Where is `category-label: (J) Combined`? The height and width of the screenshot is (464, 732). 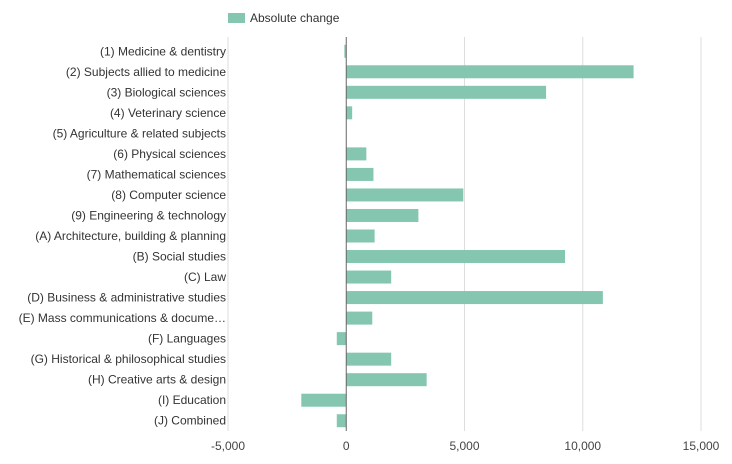 category-label: (J) Combined is located at coordinates (190, 421).